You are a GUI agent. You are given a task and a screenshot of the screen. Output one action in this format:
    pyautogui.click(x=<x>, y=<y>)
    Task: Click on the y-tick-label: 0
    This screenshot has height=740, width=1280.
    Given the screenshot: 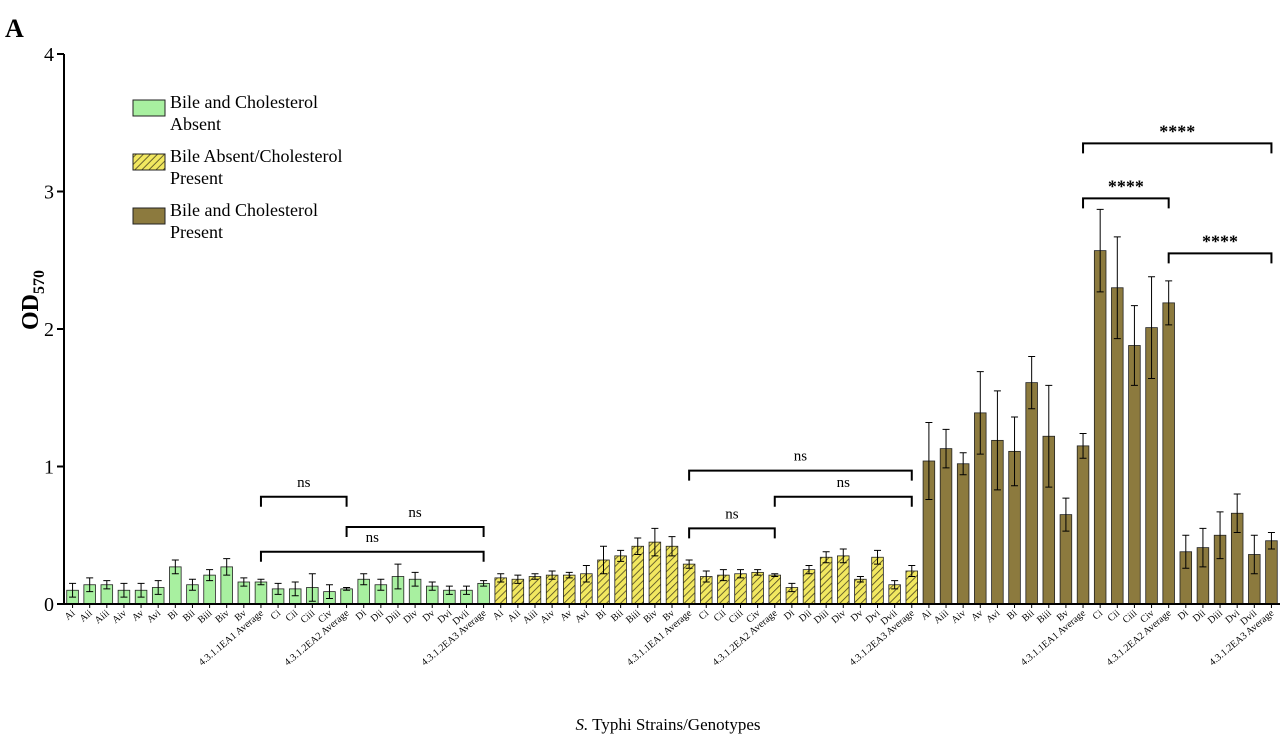 What is the action you would take?
    pyautogui.click(x=49, y=605)
    